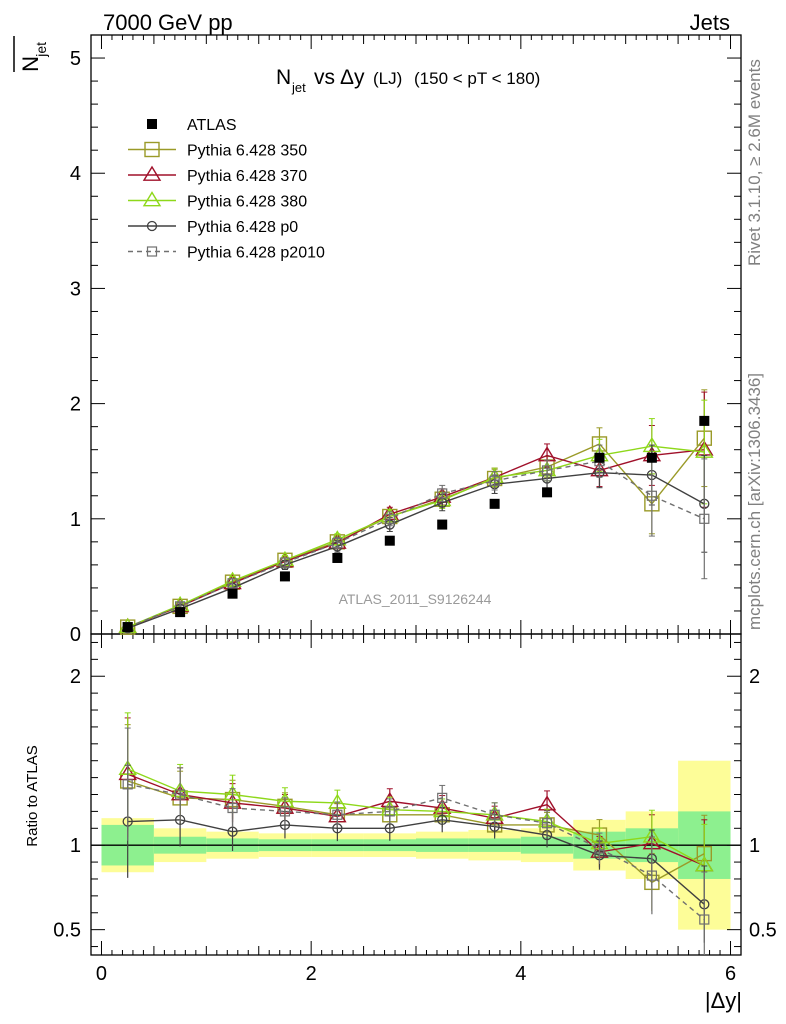  I want to click on x-axis-label: |Δy|, so click(723, 1000).